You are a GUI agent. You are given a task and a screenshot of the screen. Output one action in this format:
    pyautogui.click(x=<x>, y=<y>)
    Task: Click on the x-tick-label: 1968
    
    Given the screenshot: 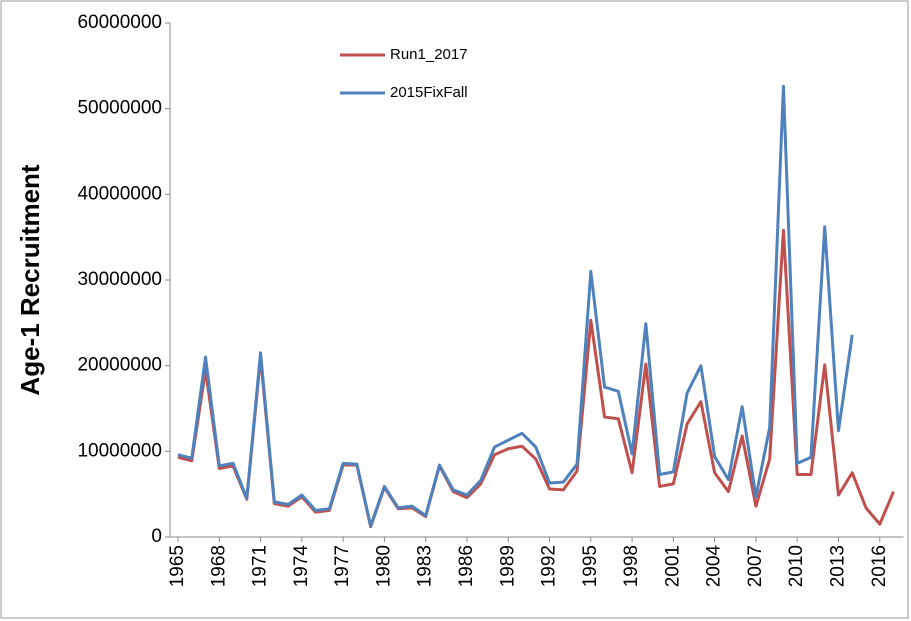 What is the action you would take?
    pyautogui.click(x=218, y=566)
    